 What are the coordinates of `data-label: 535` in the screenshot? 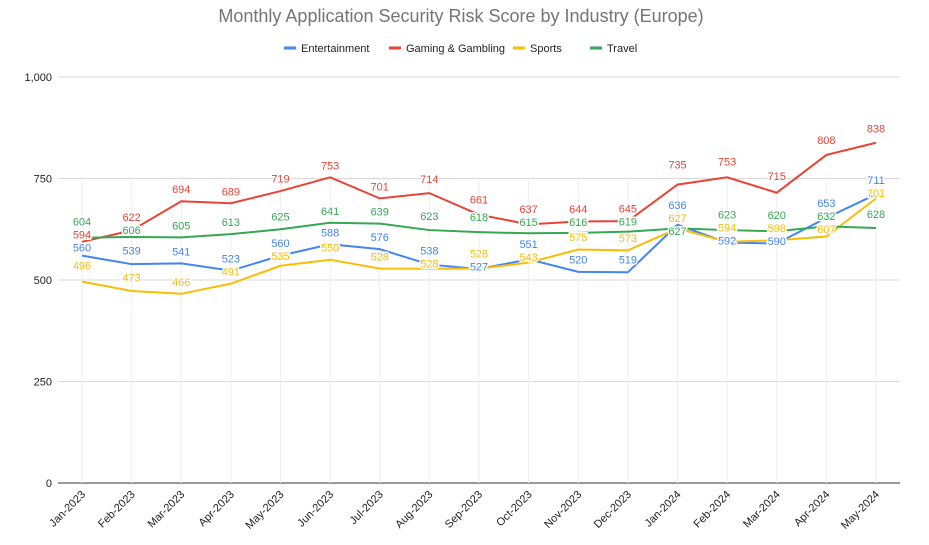 It's located at (280, 257).